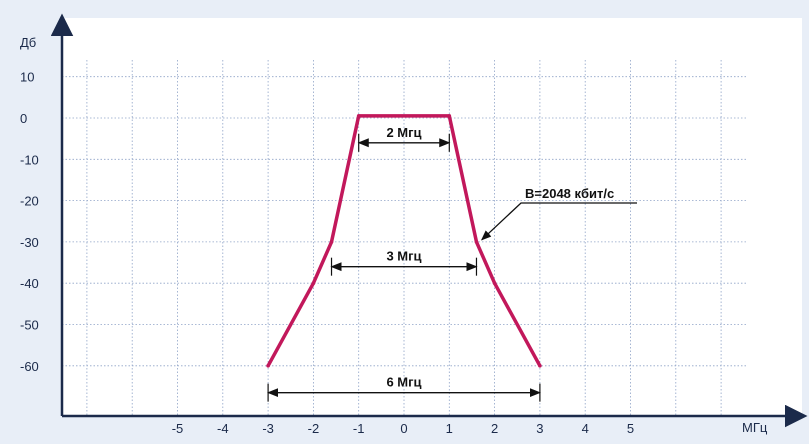 The height and width of the screenshot is (444, 809). I want to click on band-label: 2 Мгц, so click(403, 132).